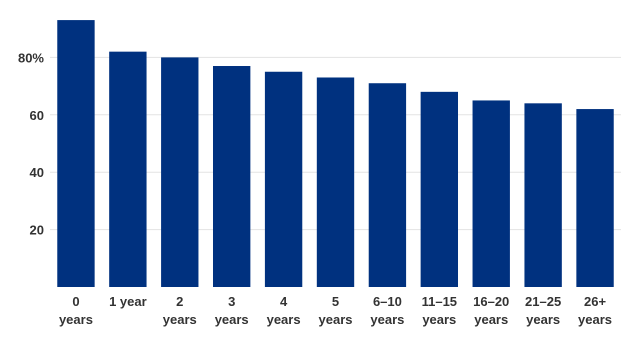  What do you see at coordinates (335, 301) in the screenshot?
I see `x-category-label: 5` at bounding box center [335, 301].